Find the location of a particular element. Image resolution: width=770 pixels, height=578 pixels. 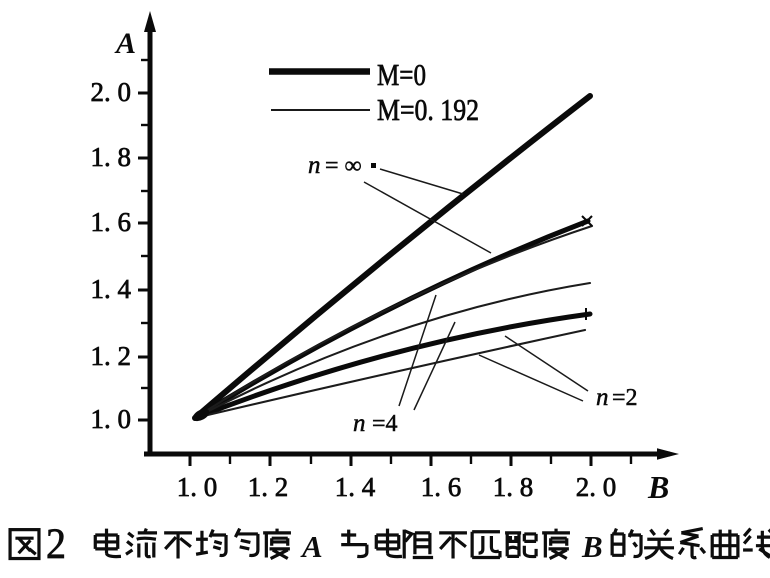

svg-text: =4 is located at coordinates (385, 424).